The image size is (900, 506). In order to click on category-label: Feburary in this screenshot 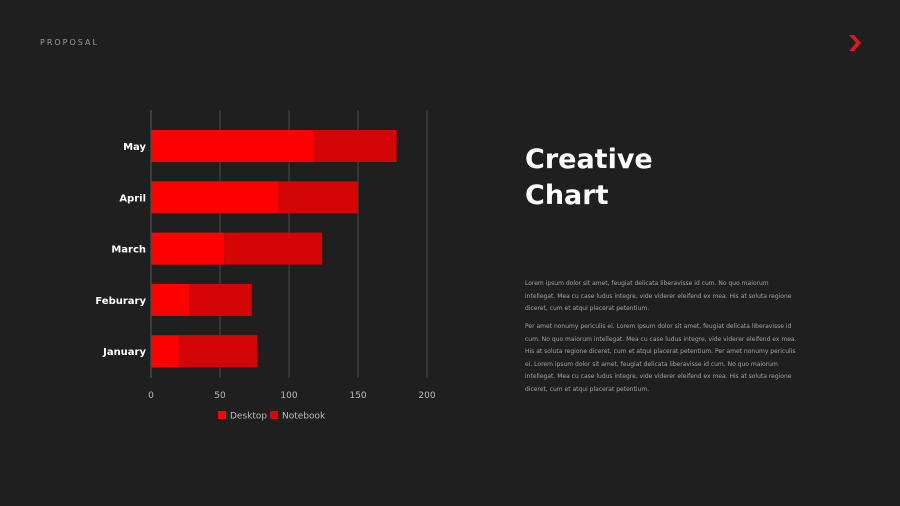, I will do `click(120, 301)`.